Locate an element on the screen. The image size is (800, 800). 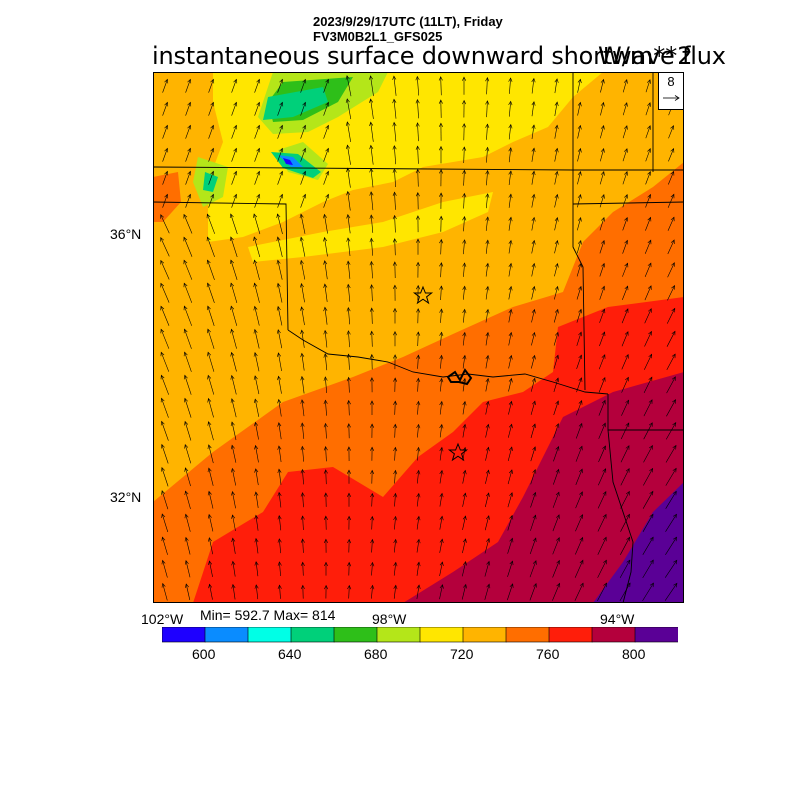
lat-label-36: 36°N is located at coordinates (126, 234).